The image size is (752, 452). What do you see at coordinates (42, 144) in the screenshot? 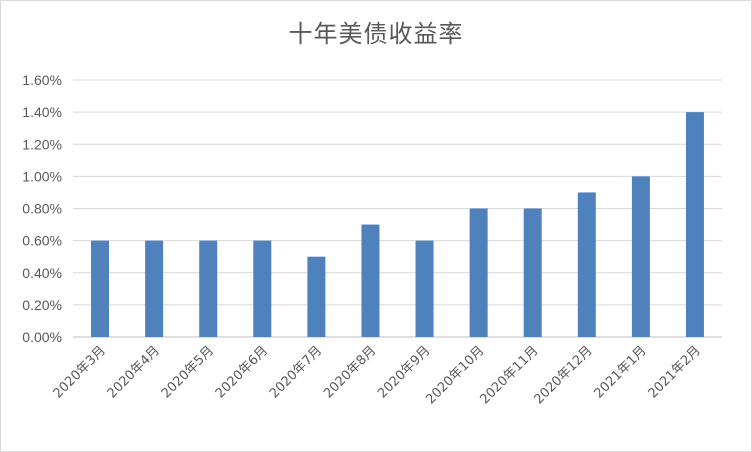
I see `y-tick-label: 1.20%` at bounding box center [42, 144].